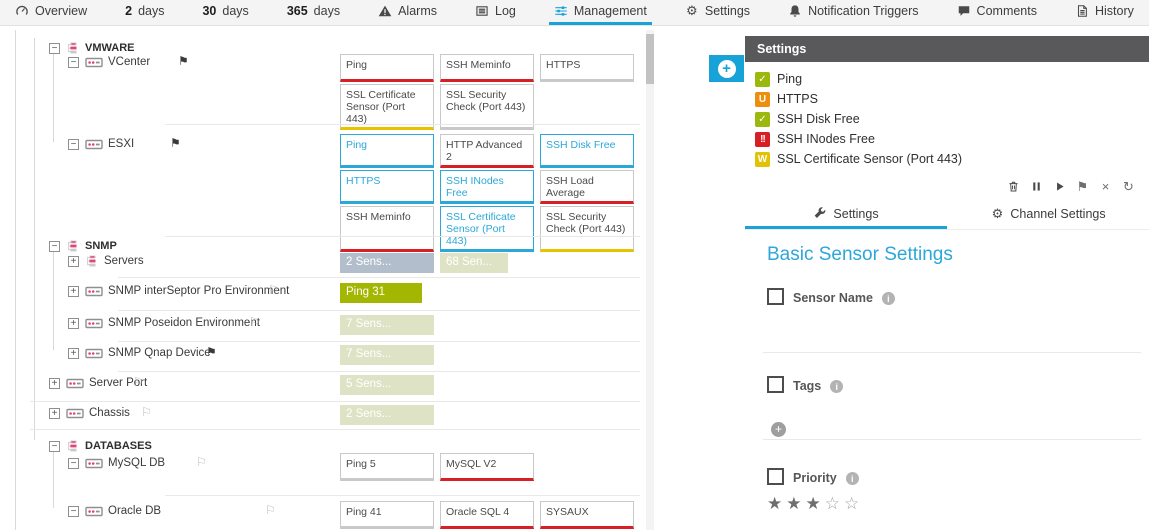 Image resolution: width=1149 pixels, height=530 pixels. I want to click on nav-tab-alarms: Alarms, so click(407, 12).